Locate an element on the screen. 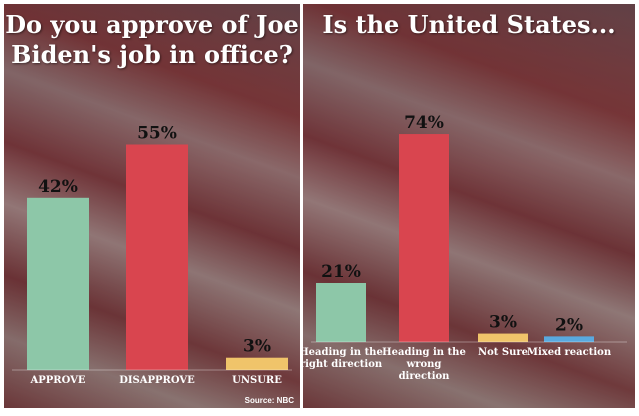 The image size is (639, 416). source-note: Source: NBC is located at coordinates (269, 400).